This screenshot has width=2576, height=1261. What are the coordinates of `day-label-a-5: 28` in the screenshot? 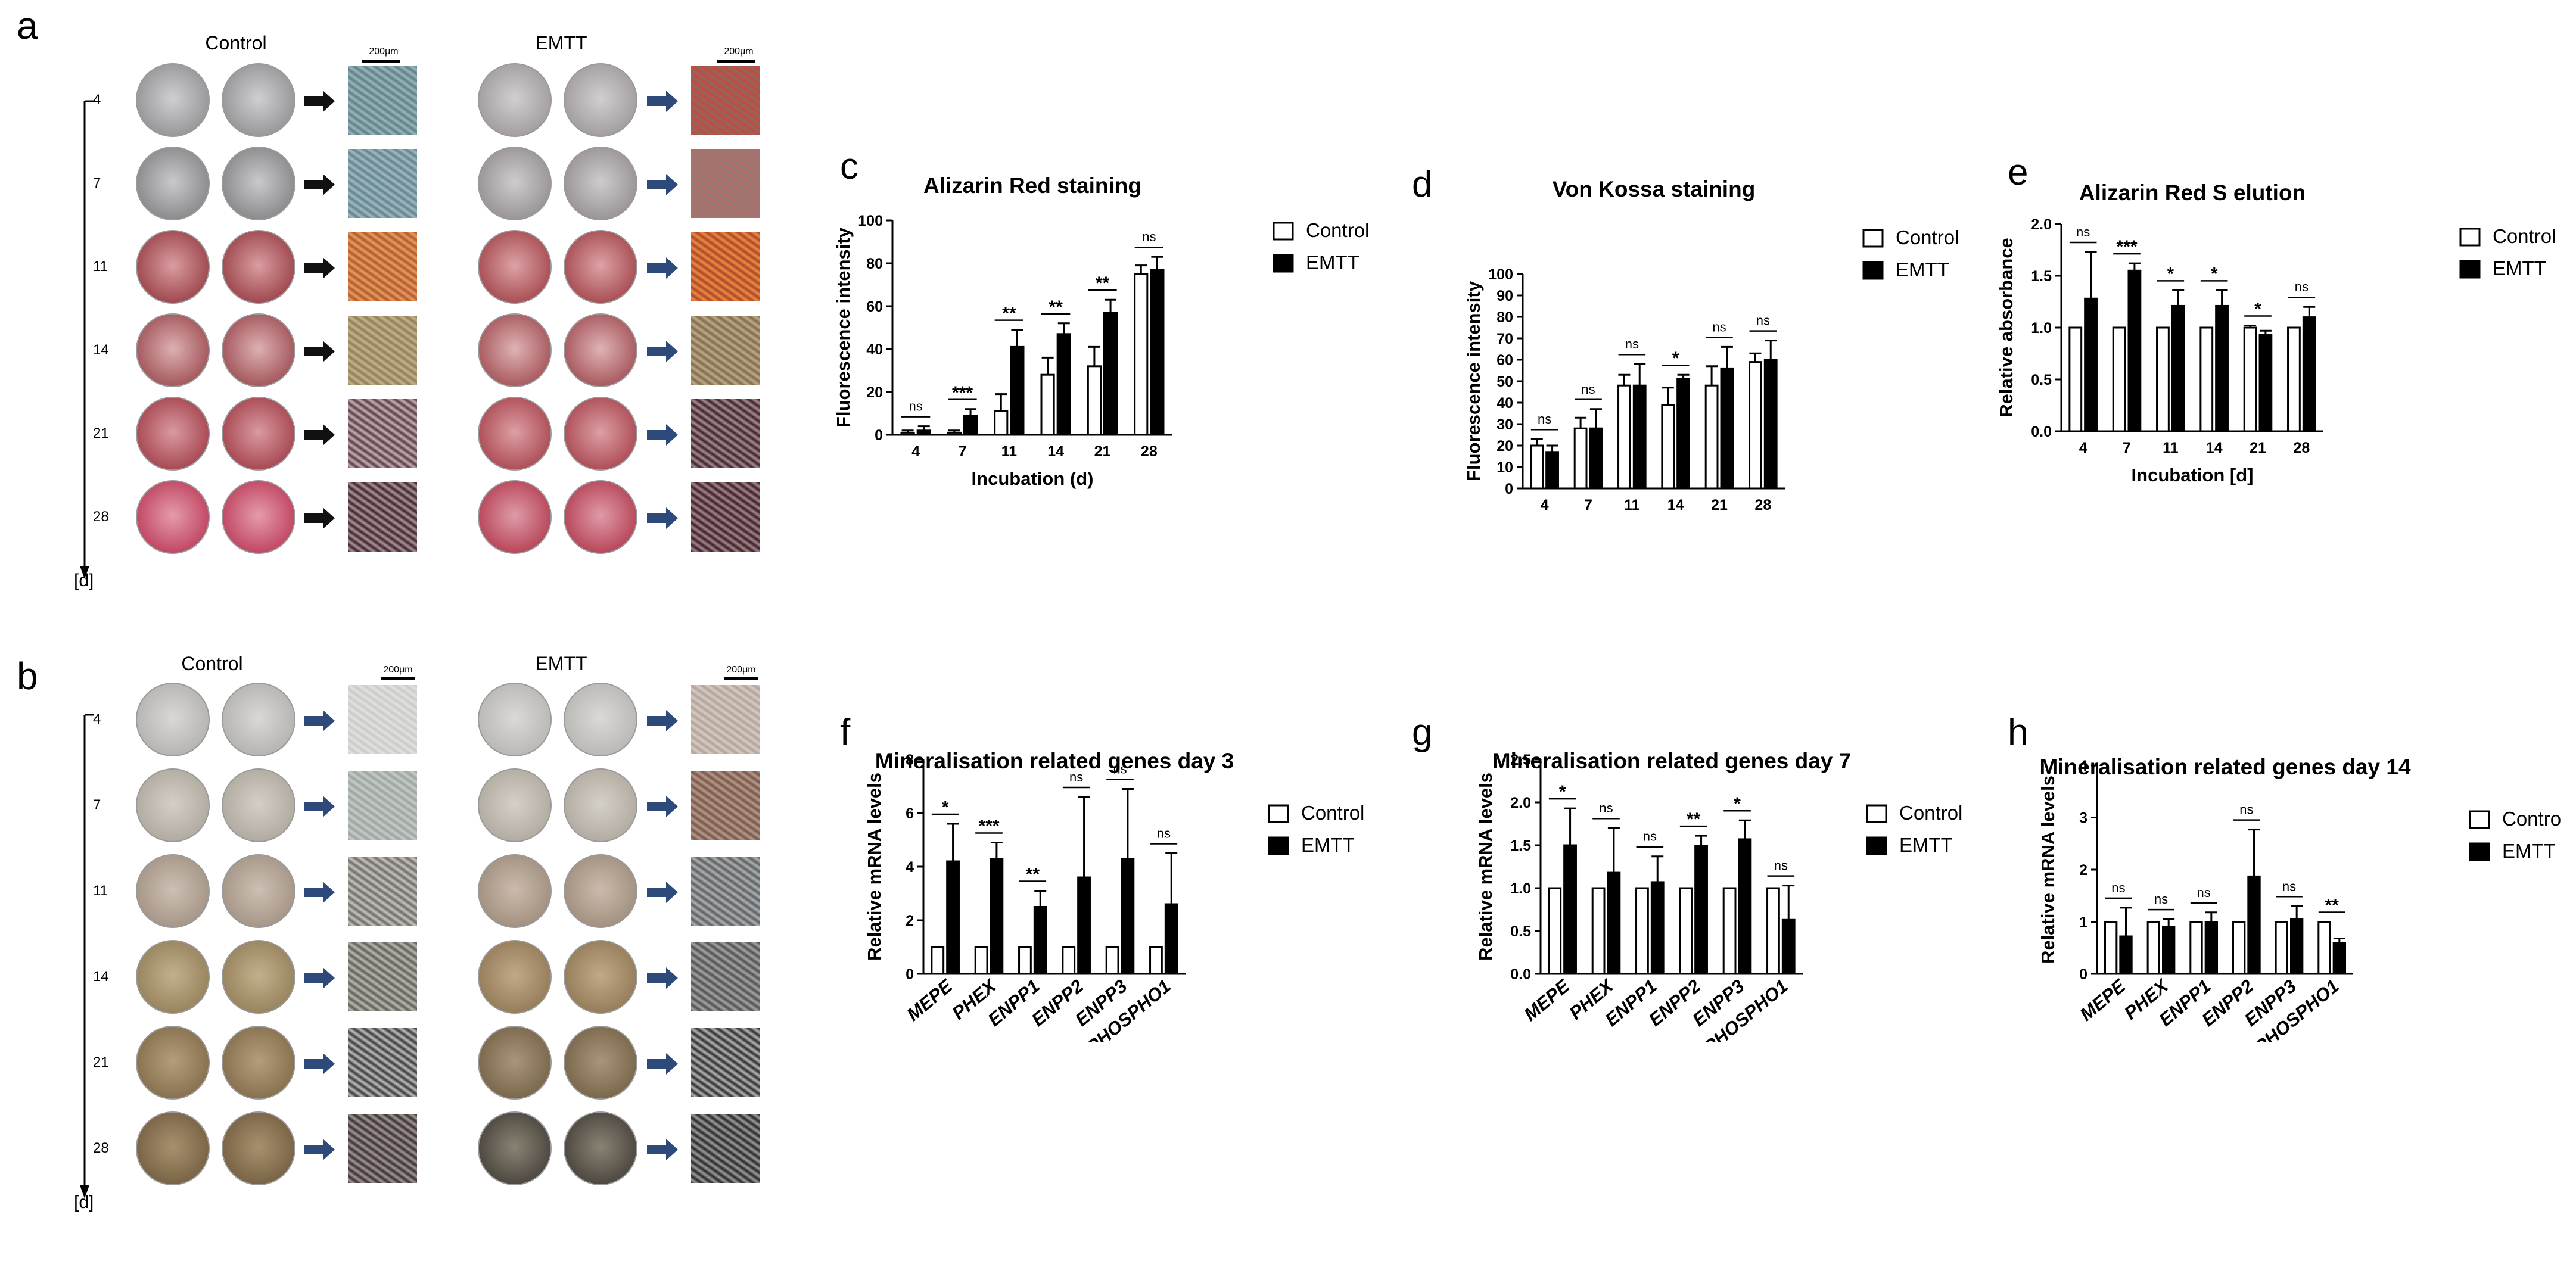 It's located at (101, 517).